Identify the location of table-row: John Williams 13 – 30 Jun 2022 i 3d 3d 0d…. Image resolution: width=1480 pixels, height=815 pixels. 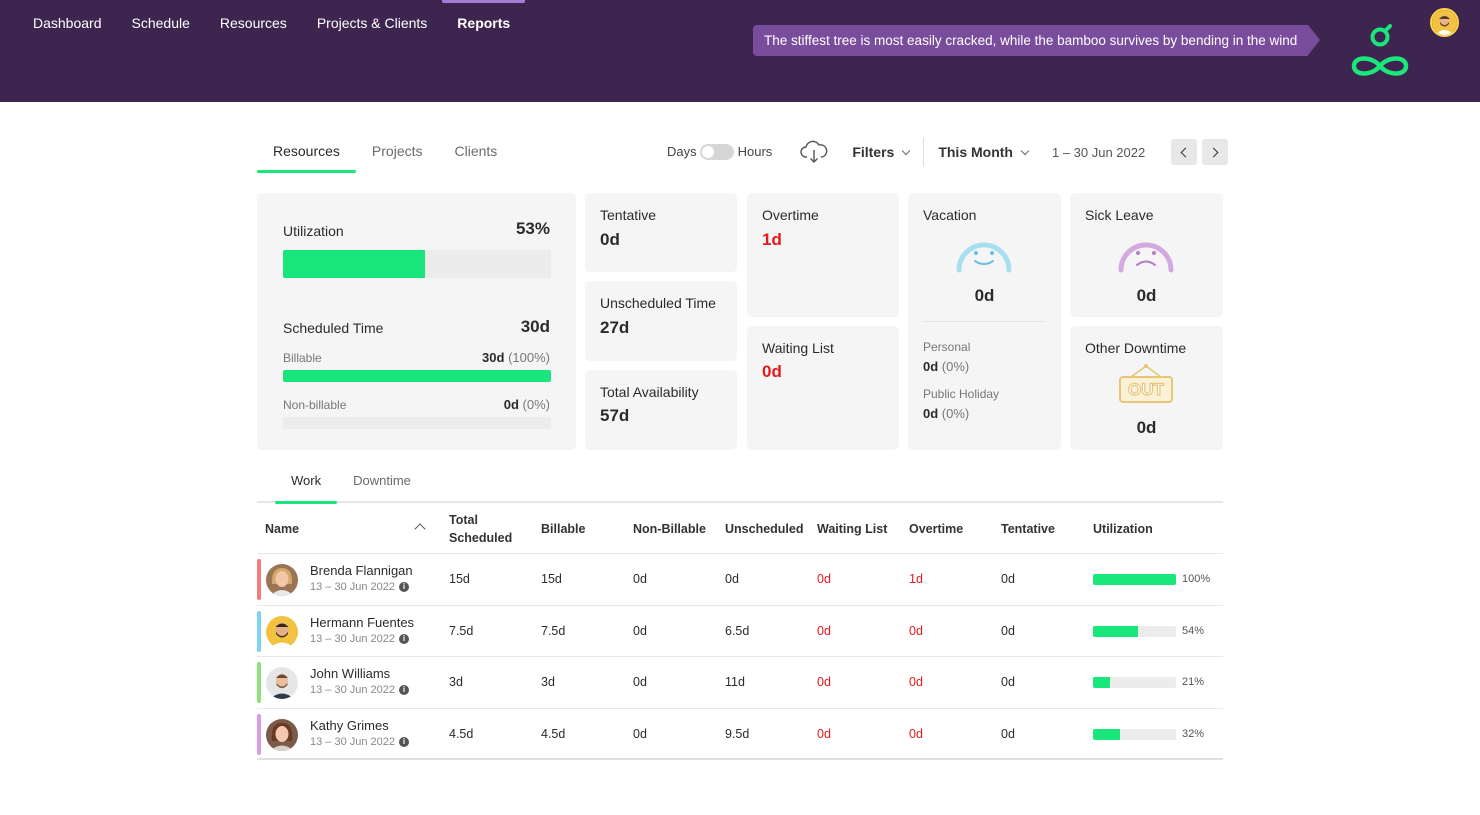
(740, 683).